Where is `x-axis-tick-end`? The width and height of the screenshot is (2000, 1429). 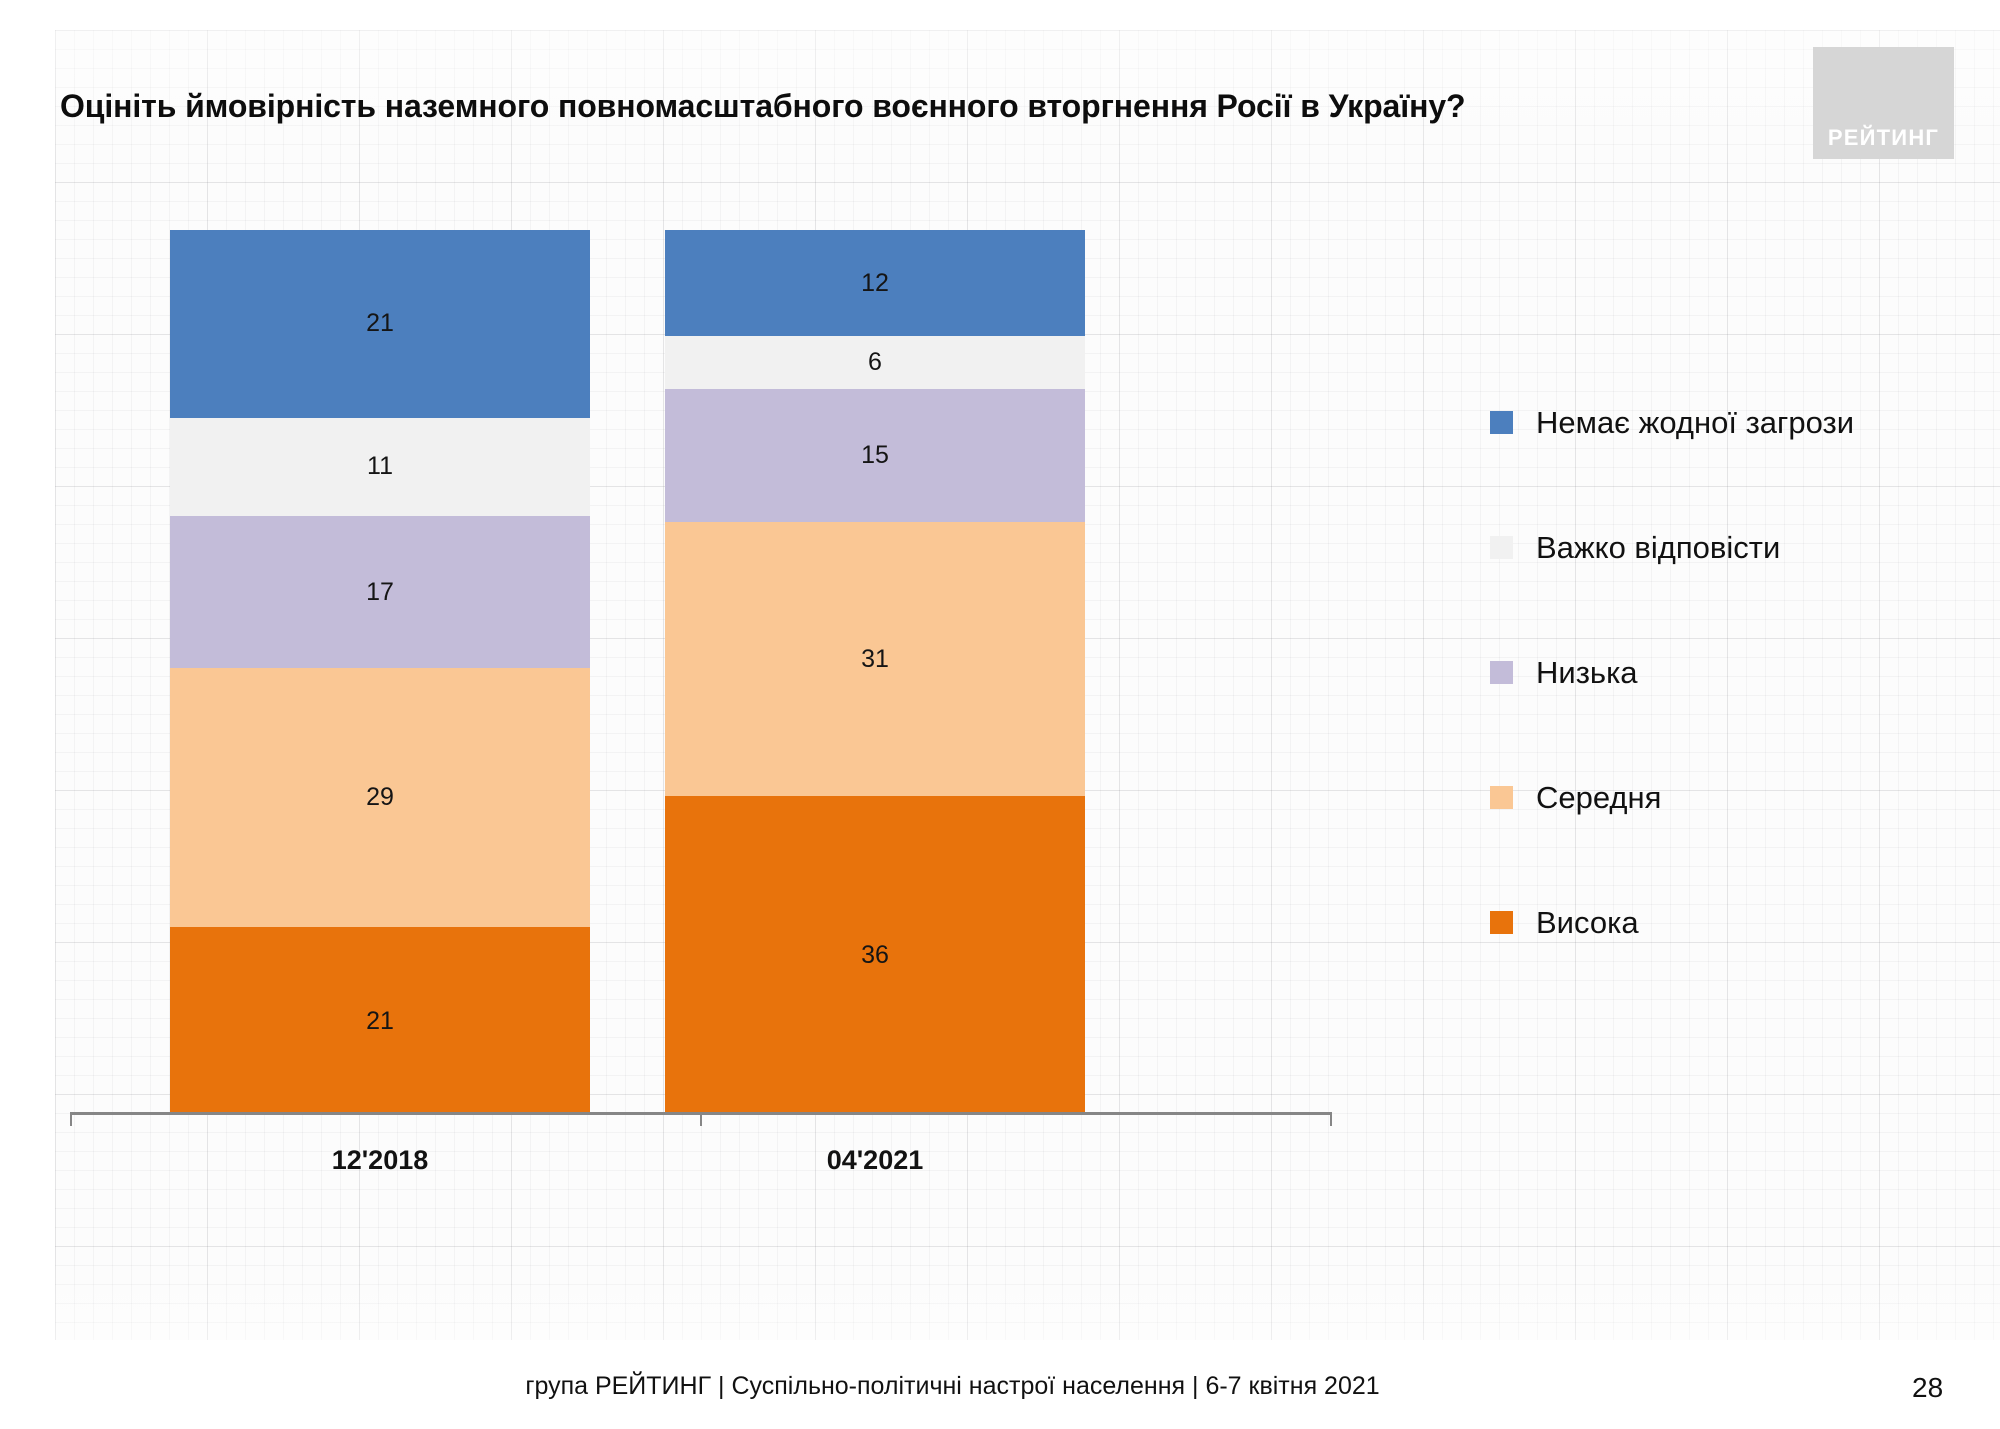
x-axis-tick-end is located at coordinates (1331, 1119).